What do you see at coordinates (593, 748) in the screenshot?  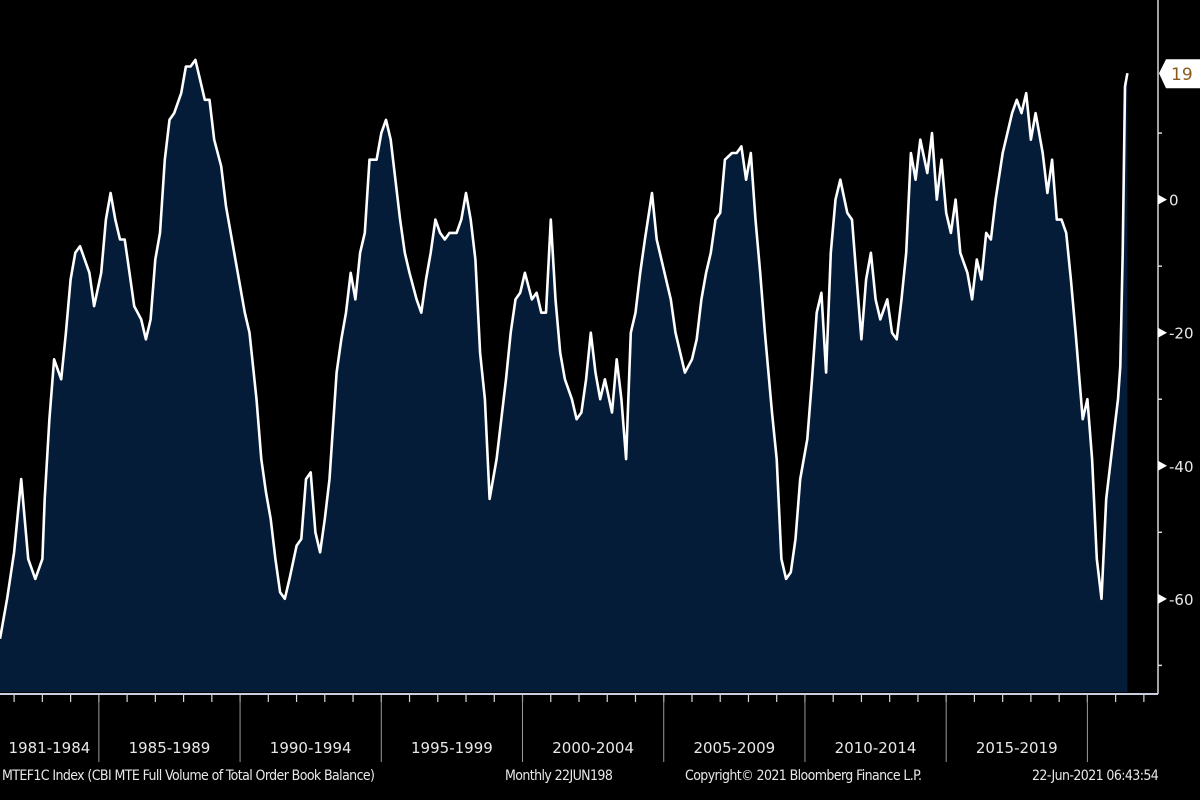 I see `x-period-label: 2000-2004` at bounding box center [593, 748].